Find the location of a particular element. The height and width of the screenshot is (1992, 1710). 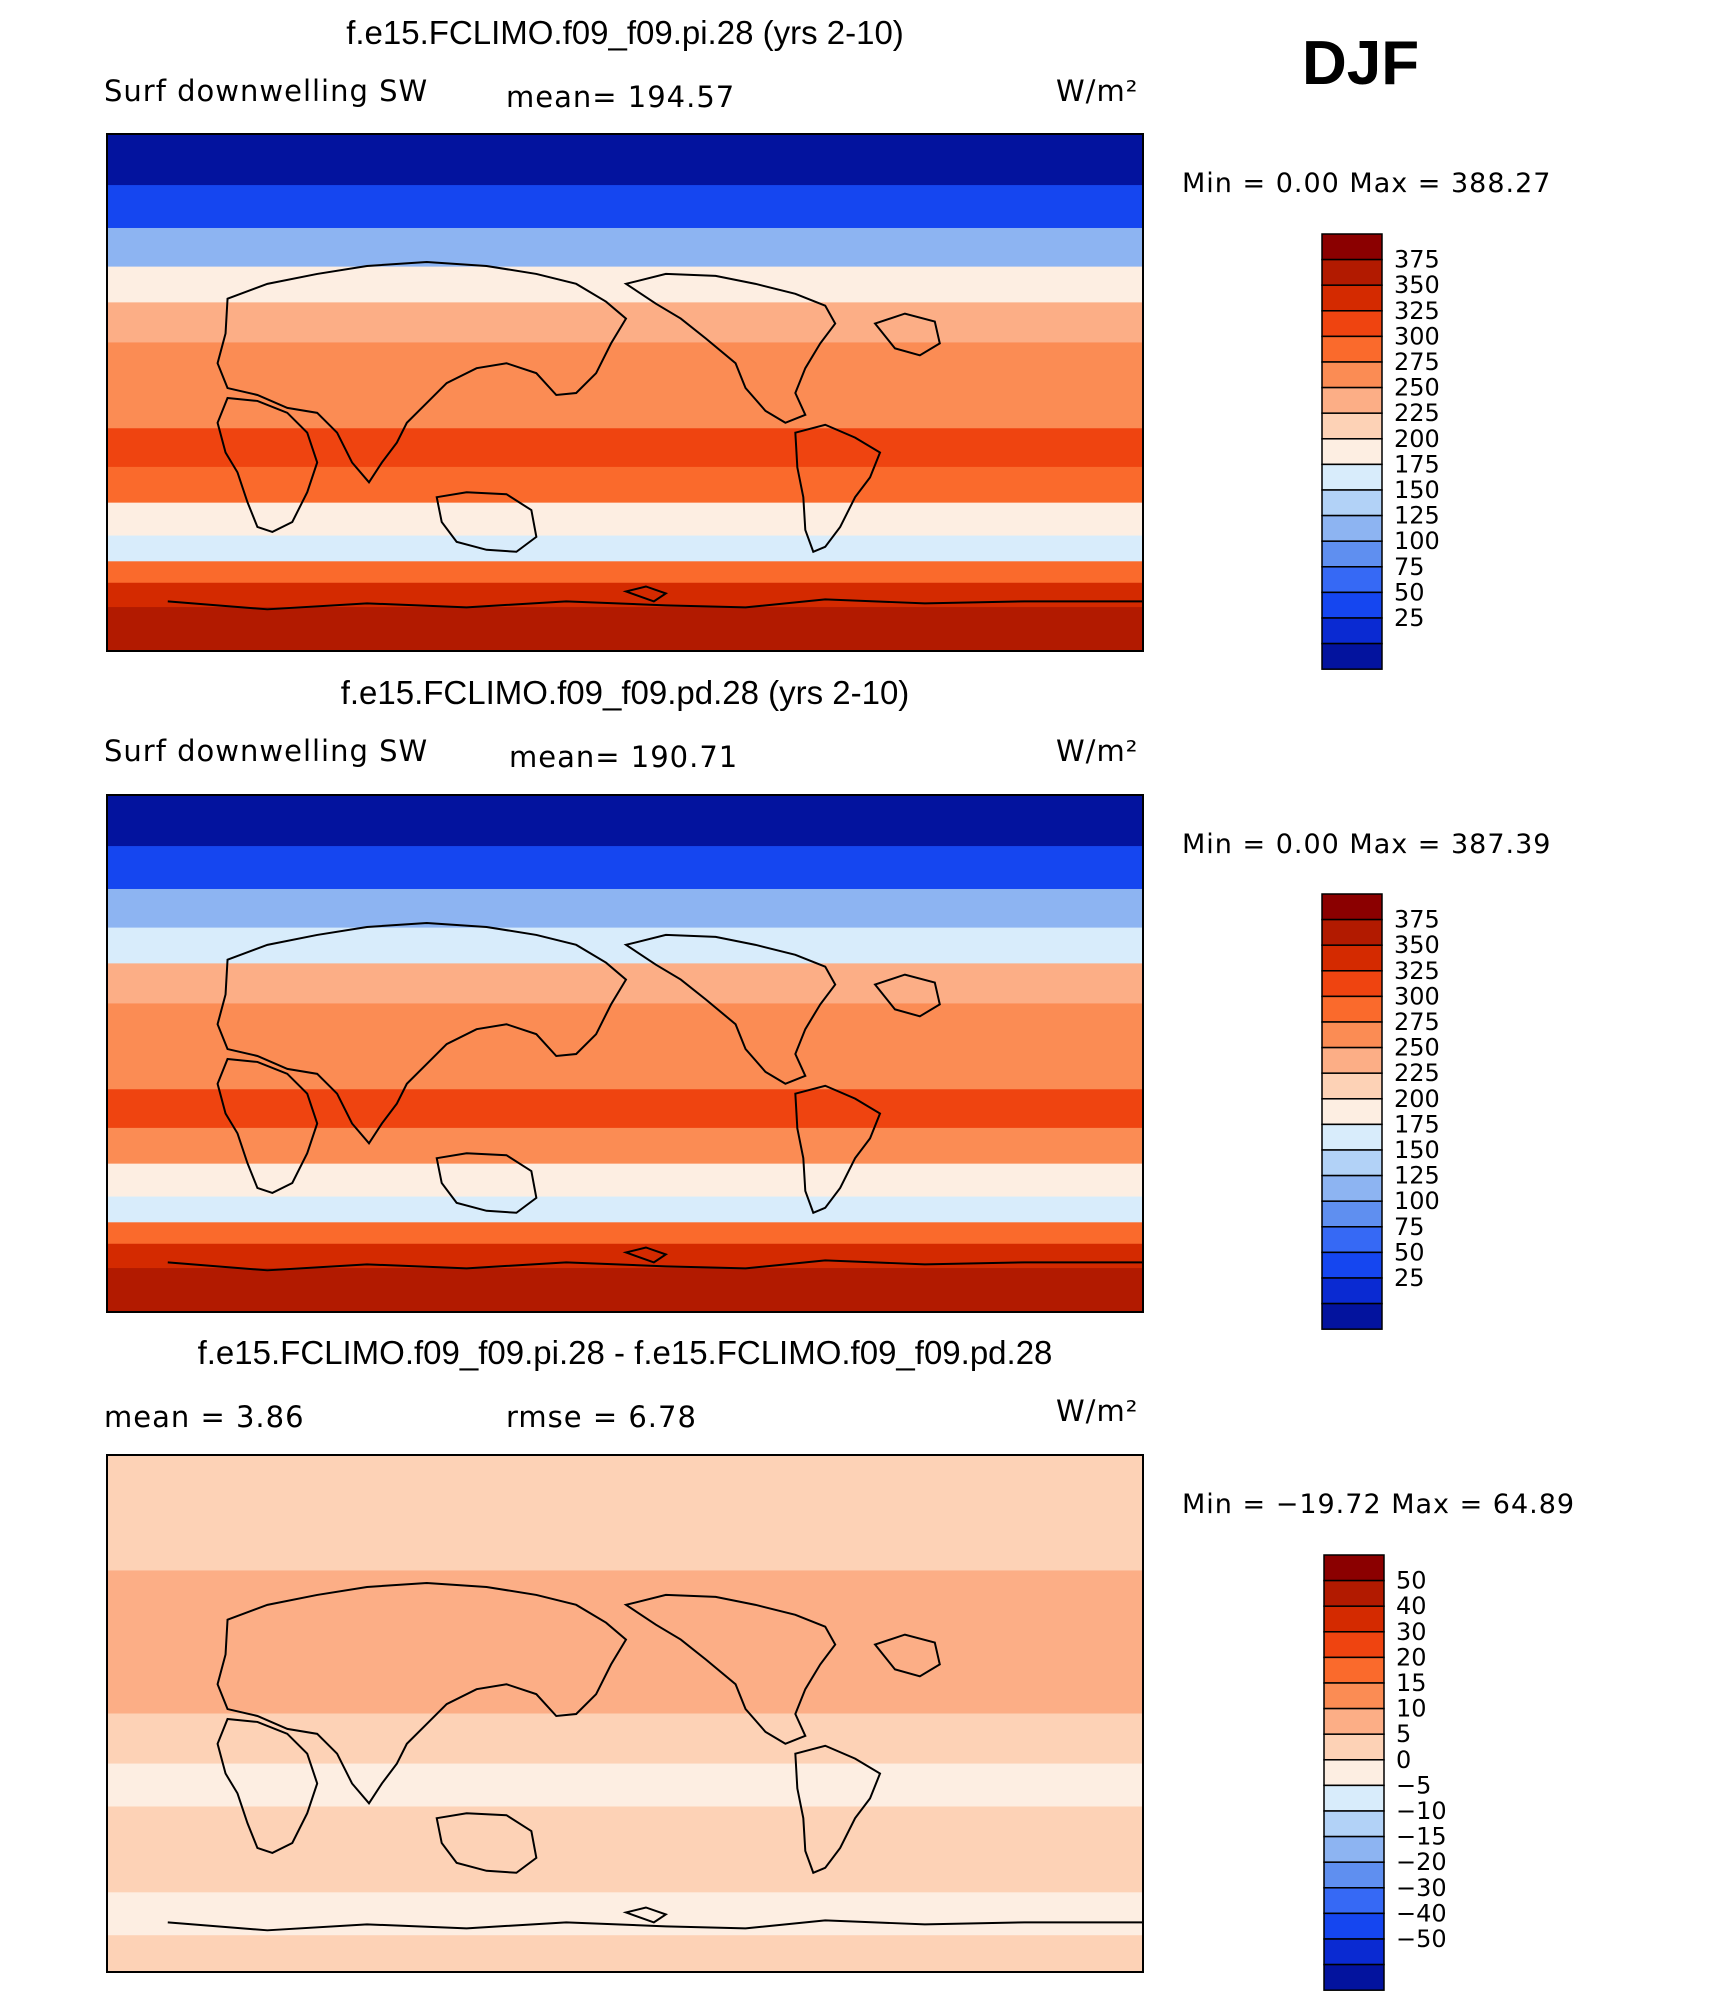

panel-3-units: W/m² is located at coordinates (1097, 1411).